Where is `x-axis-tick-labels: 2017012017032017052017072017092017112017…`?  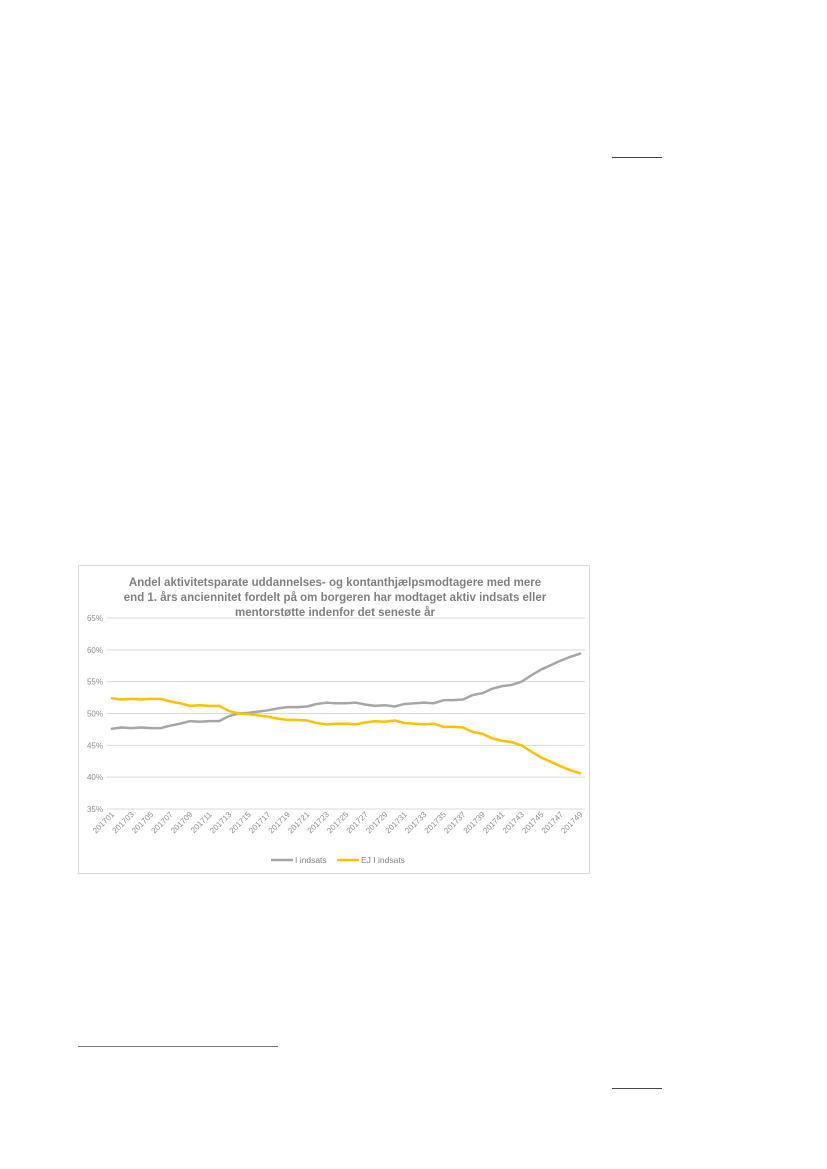 x-axis-tick-labels: 2017012017032017052017072017092017112017… is located at coordinates (338, 823).